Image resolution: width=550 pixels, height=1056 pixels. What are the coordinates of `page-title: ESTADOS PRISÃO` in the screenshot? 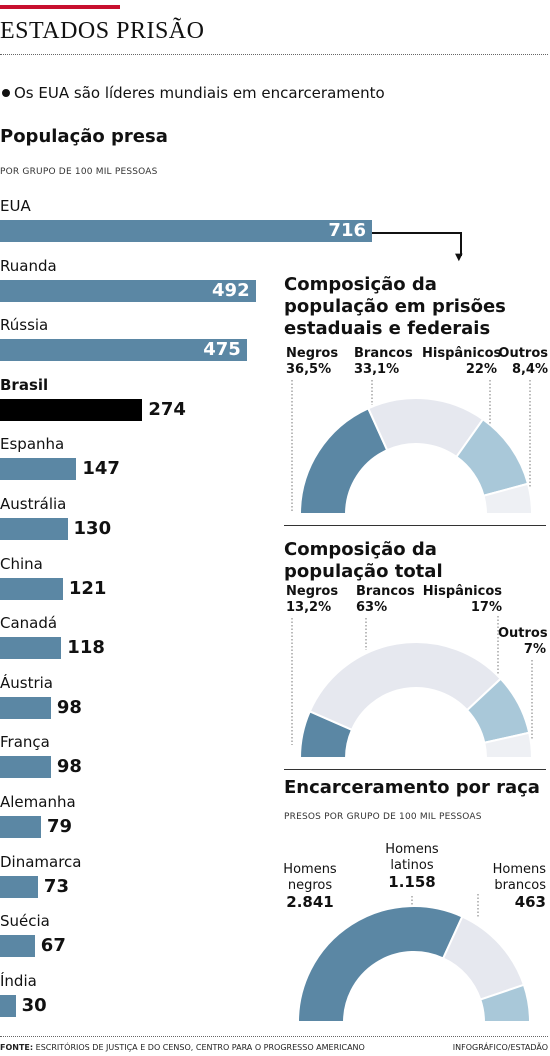 It's located at (102, 31).